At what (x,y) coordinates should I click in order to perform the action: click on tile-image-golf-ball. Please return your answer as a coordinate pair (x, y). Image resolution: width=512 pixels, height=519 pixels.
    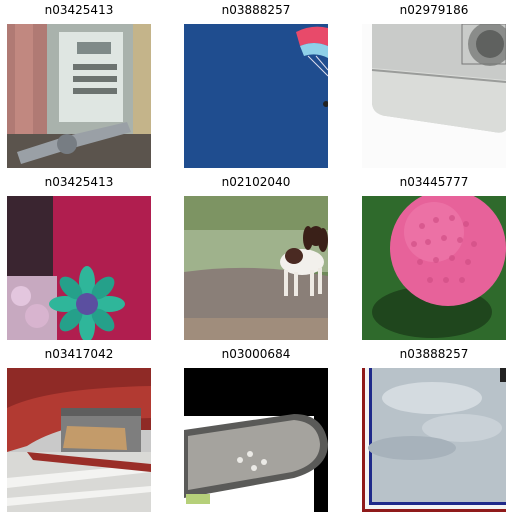
    Looking at the image, I should click on (434, 268).